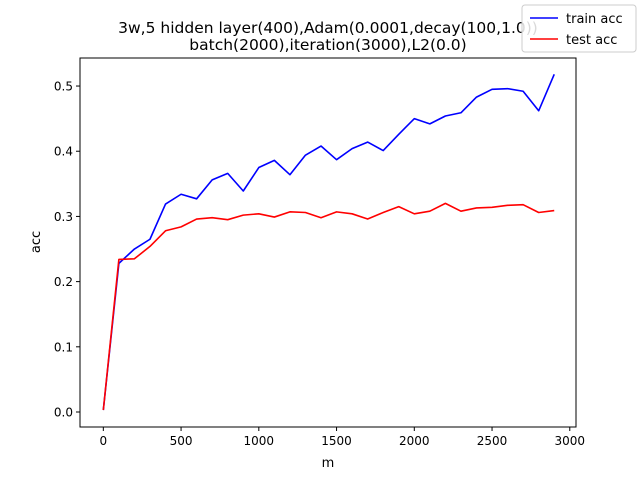 The image size is (640, 480). What do you see at coordinates (63, 217) in the screenshot?
I see `y-tick-label: 0.3` at bounding box center [63, 217].